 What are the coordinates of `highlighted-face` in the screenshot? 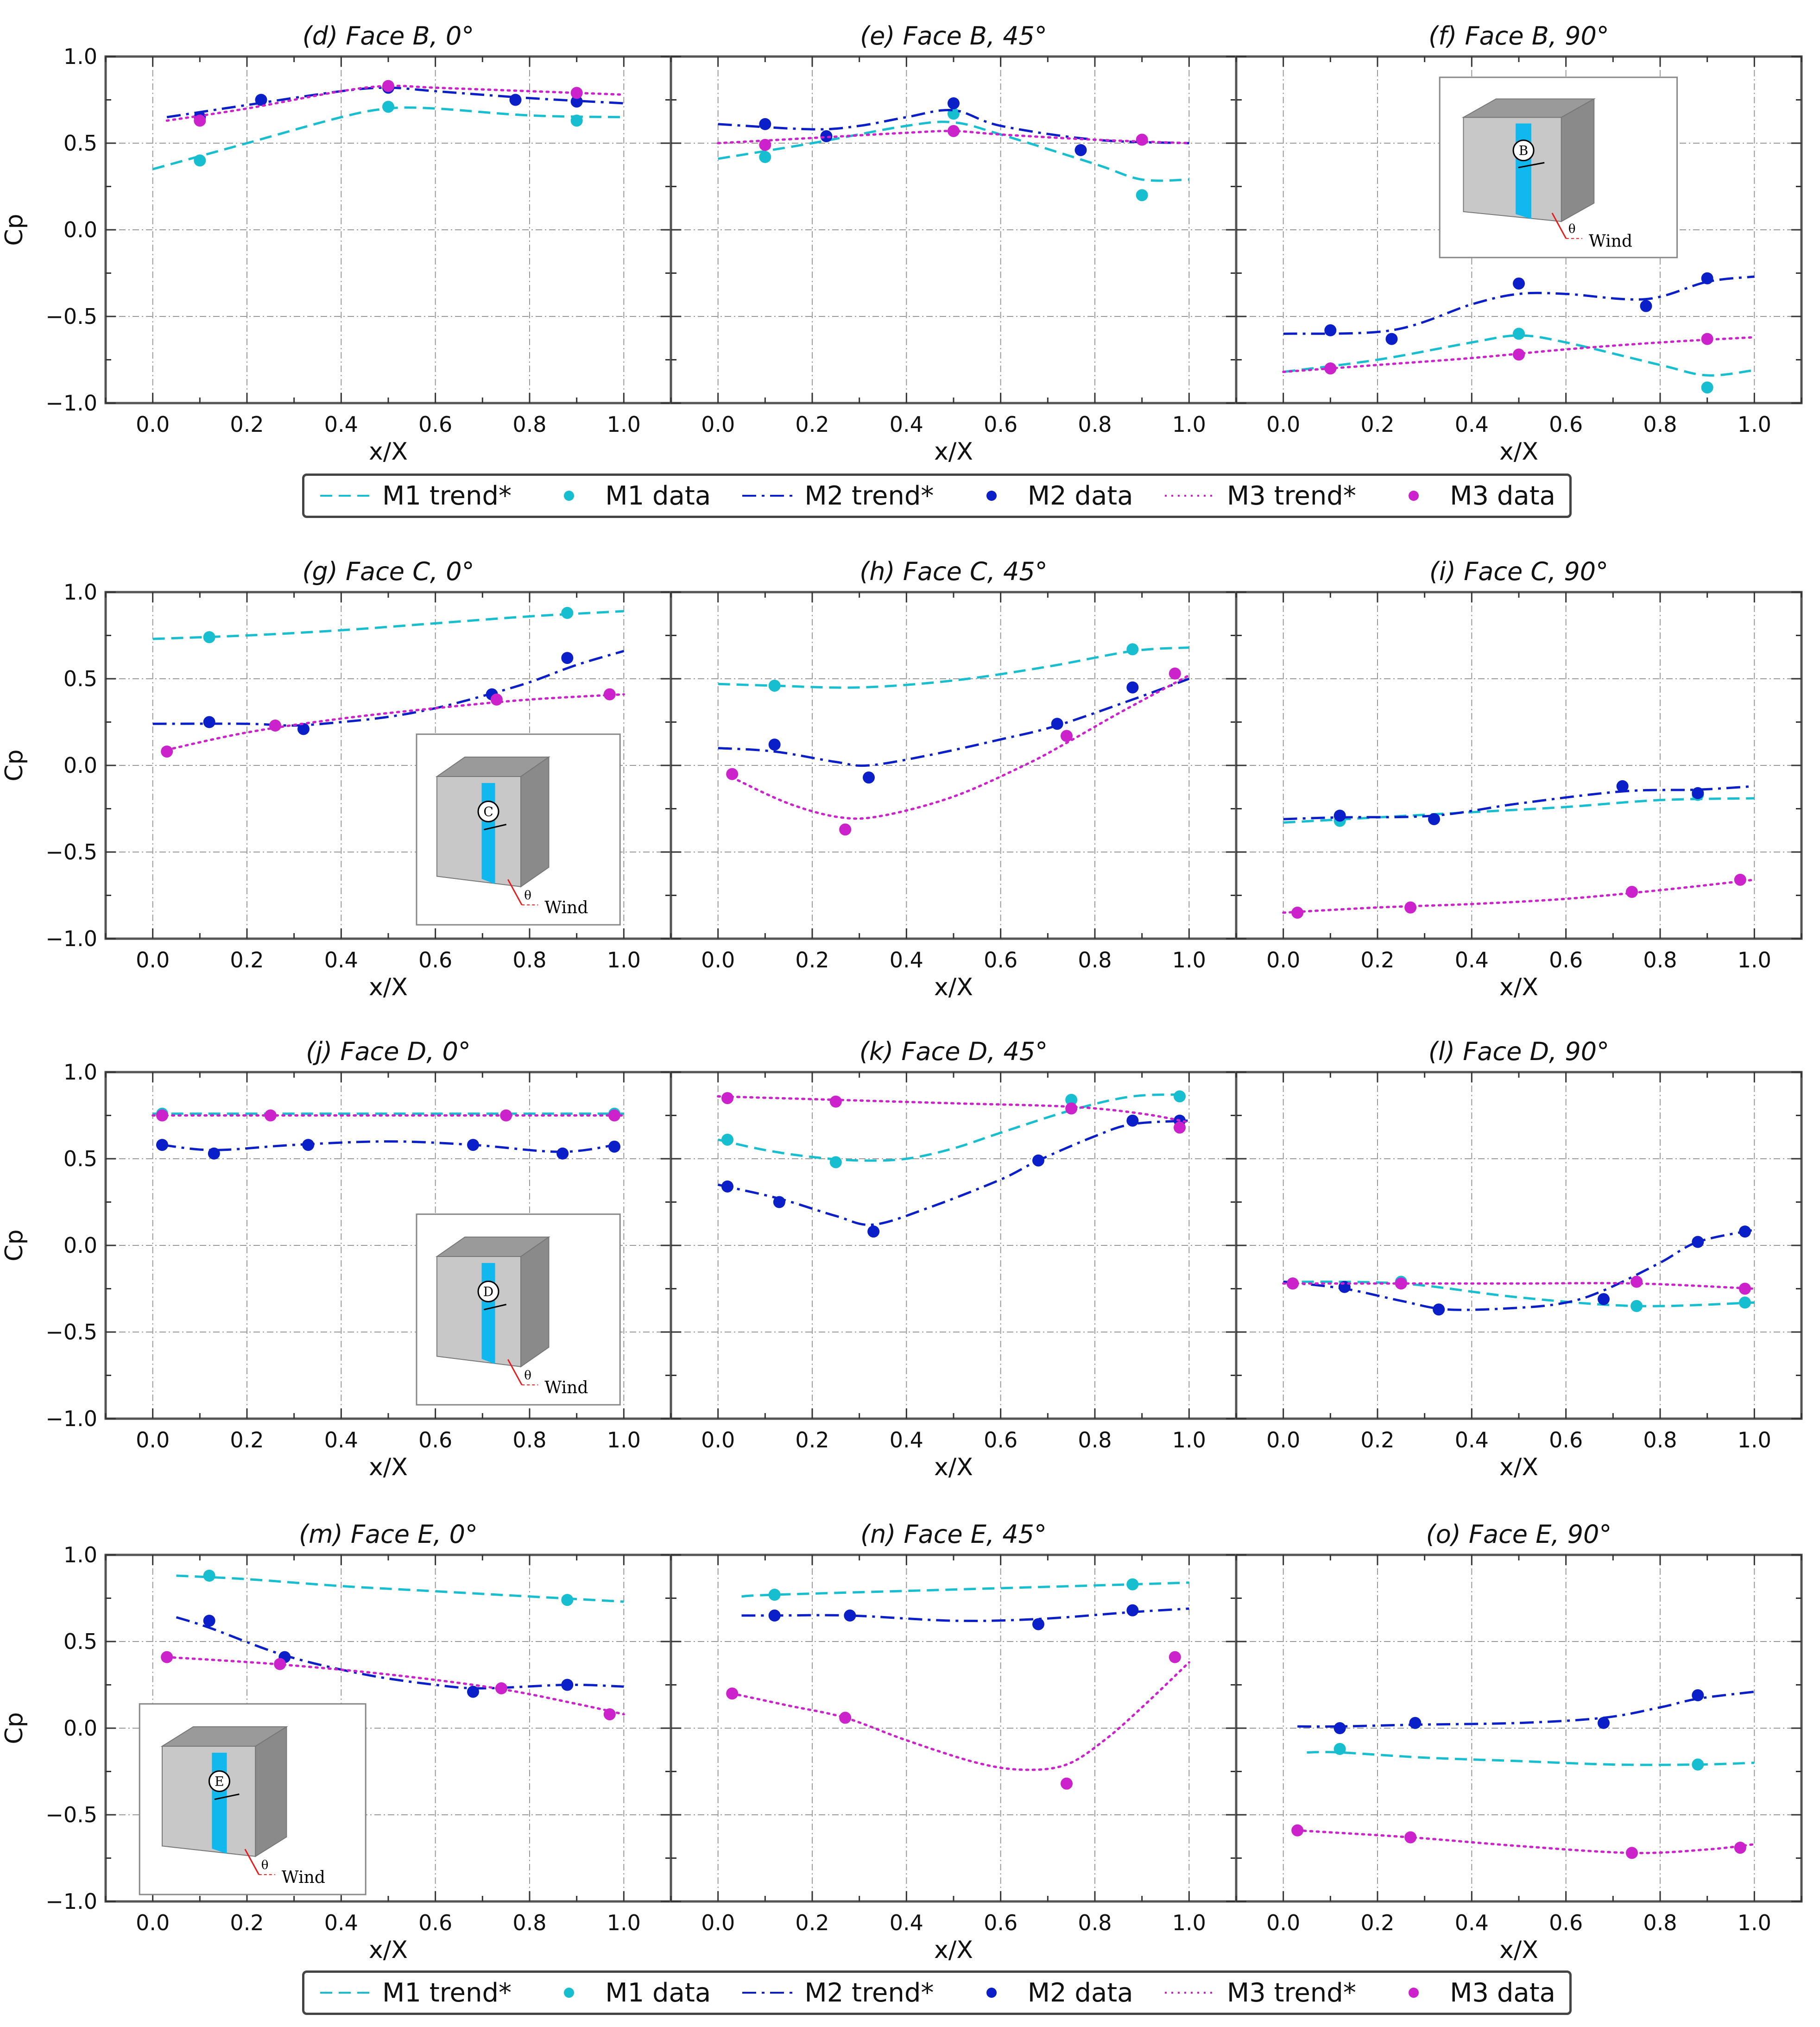 It's located at (488, 1313).